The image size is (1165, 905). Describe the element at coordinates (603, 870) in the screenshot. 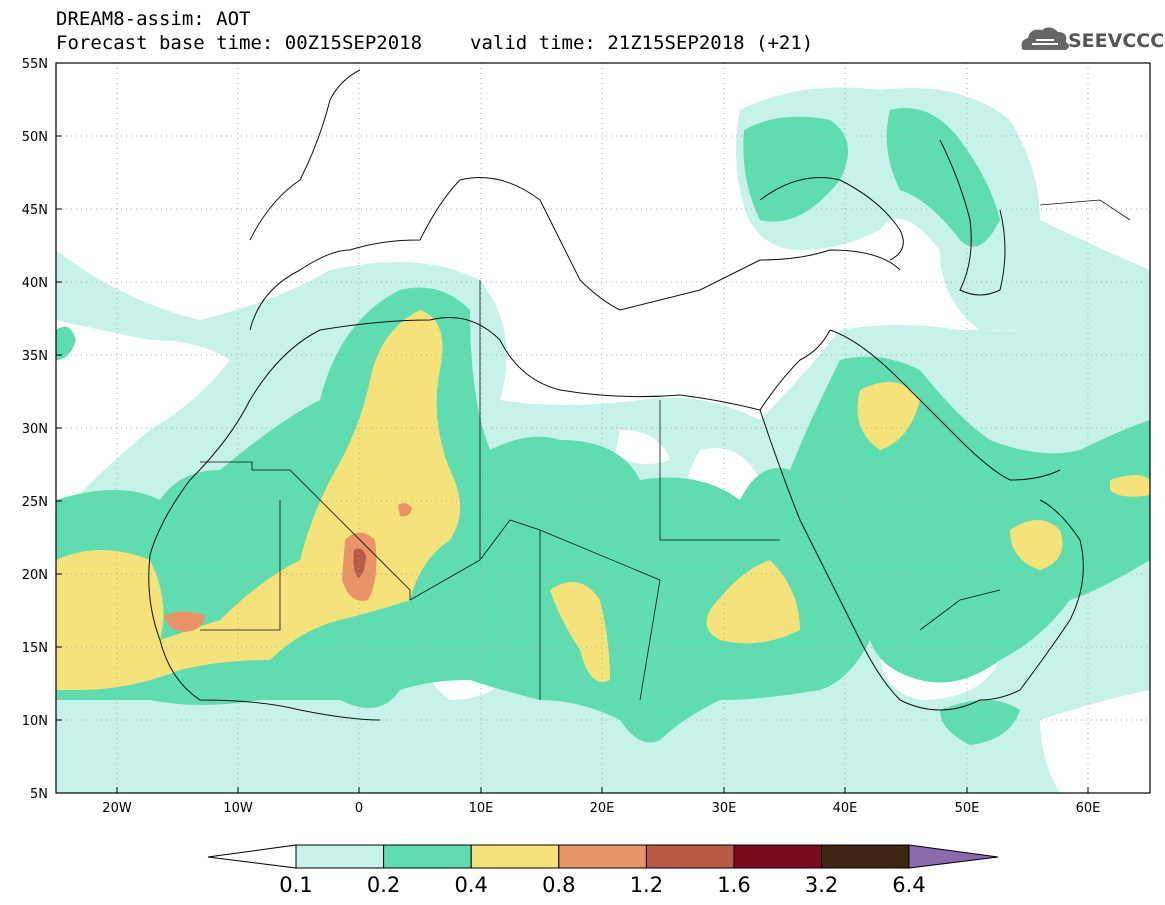

I see `colorbar: 0.1 0.2 0.4 0.8 1.2 1.6 3.2 6.4` at that location.